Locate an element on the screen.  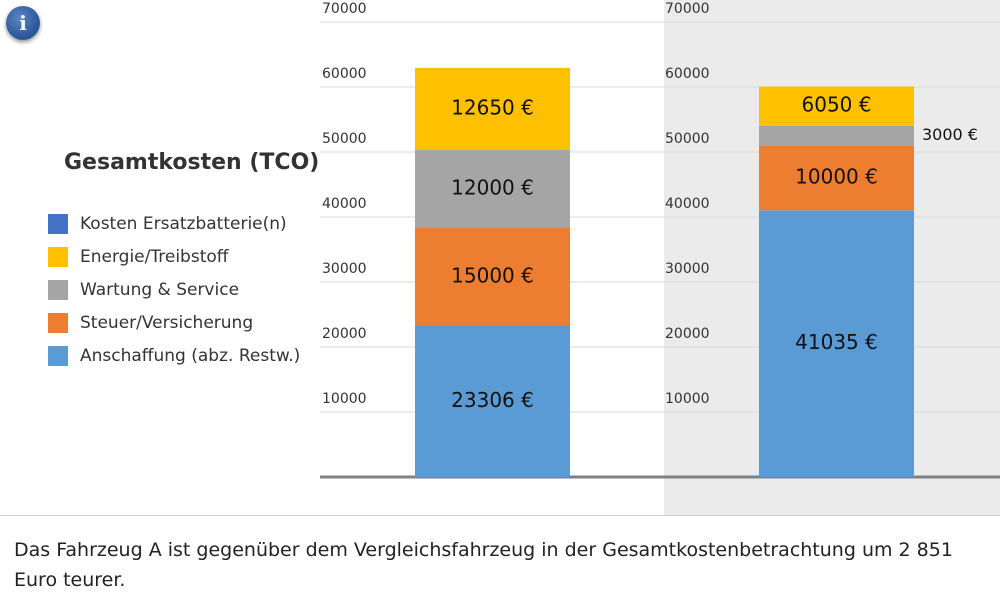
legend-label: Steuer/Versicherung is located at coordinates (167, 322).